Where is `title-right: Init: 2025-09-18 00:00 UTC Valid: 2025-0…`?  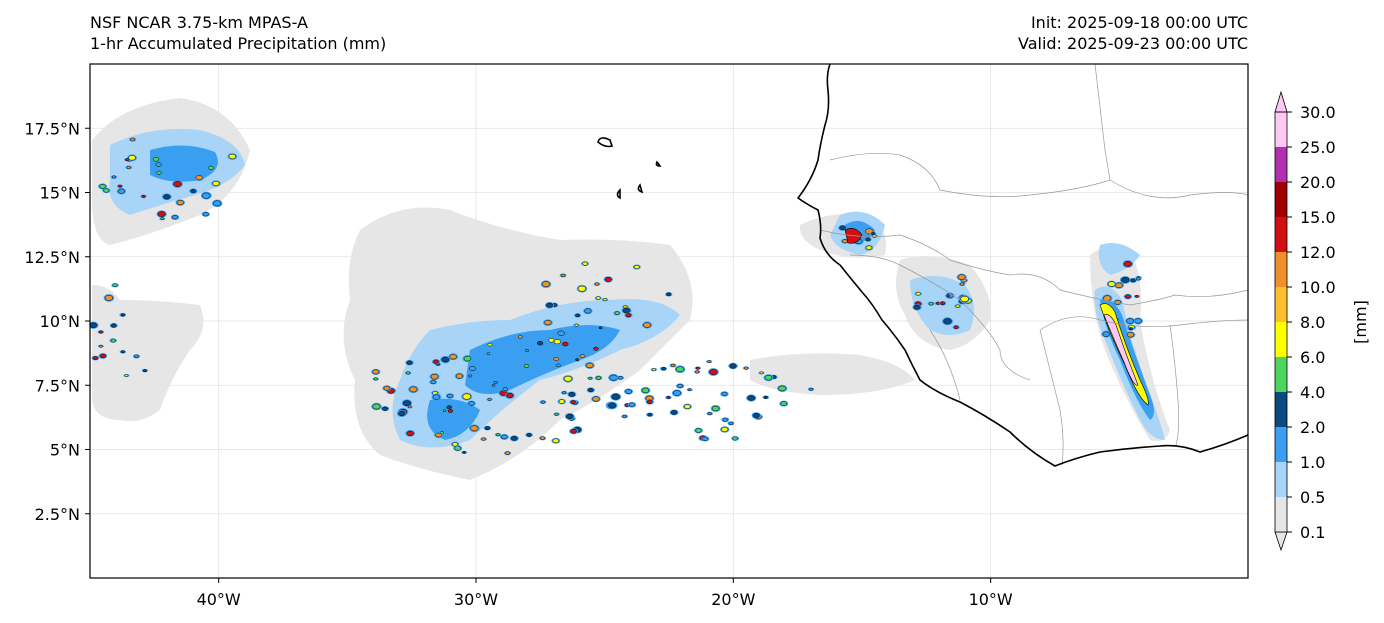 title-right: Init: 2025-09-18 00:00 UTC Valid: 2025-0… is located at coordinates (1133, 33).